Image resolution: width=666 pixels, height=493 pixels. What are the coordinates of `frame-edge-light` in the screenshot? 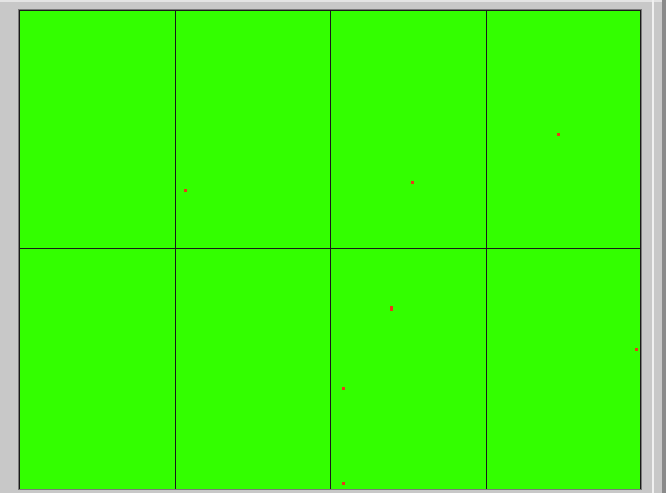 It's located at (653, 246).